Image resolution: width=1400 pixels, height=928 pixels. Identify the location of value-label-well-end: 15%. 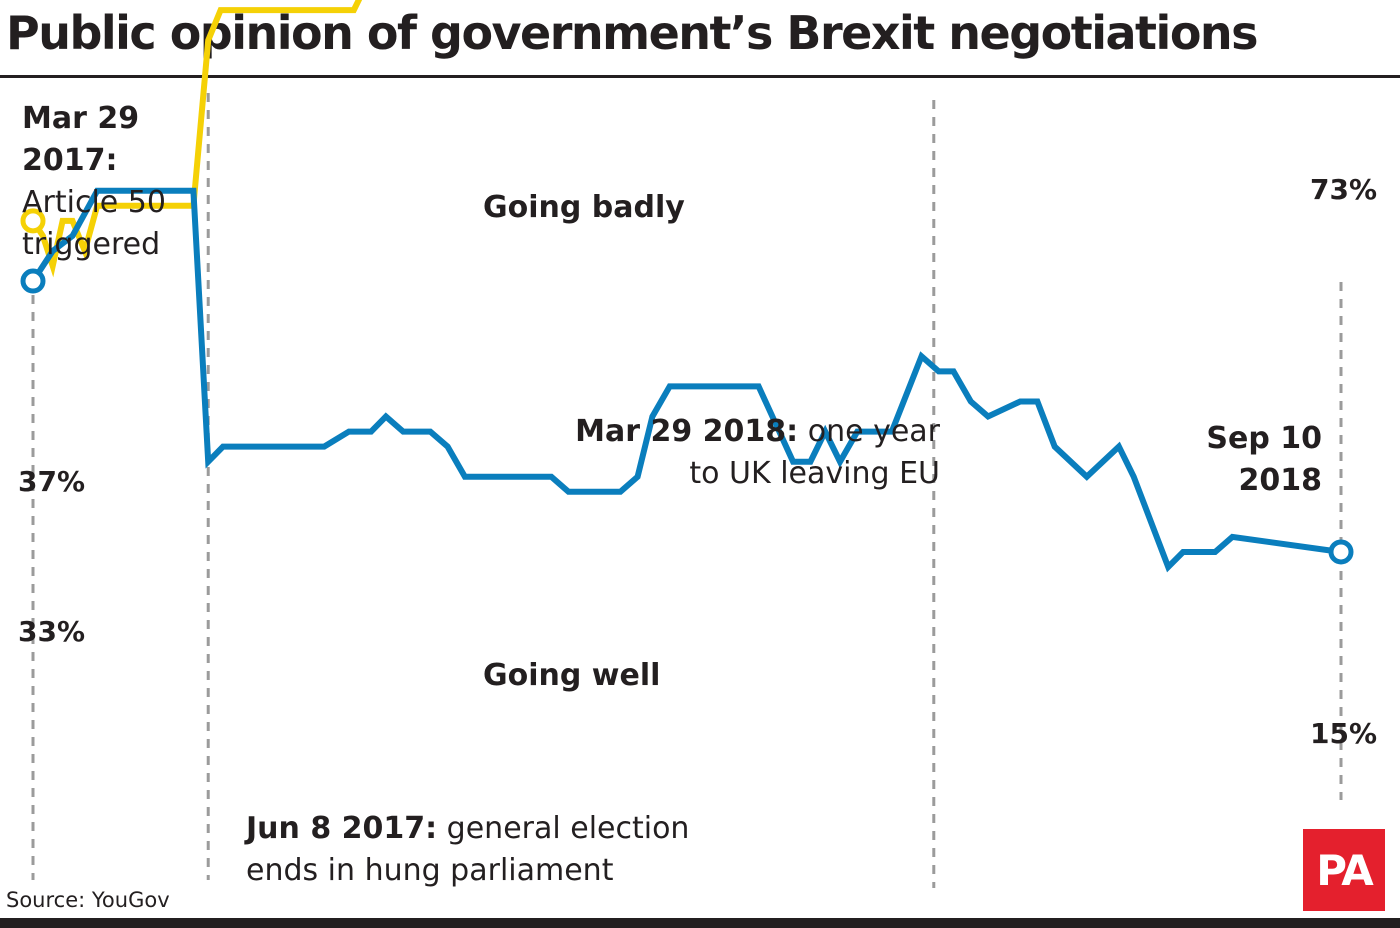
(1343, 733).